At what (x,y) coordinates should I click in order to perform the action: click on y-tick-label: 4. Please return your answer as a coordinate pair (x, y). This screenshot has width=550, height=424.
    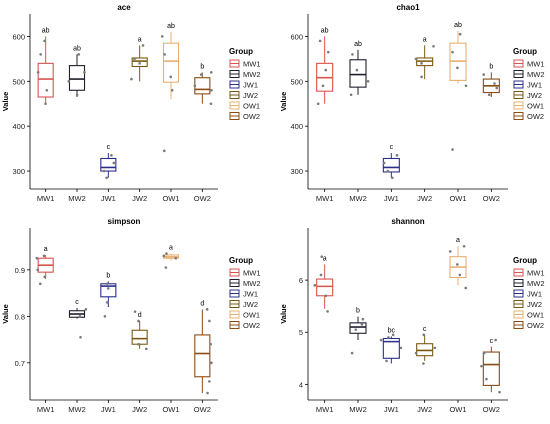
    Looking at the image, I should click on (301, 384).